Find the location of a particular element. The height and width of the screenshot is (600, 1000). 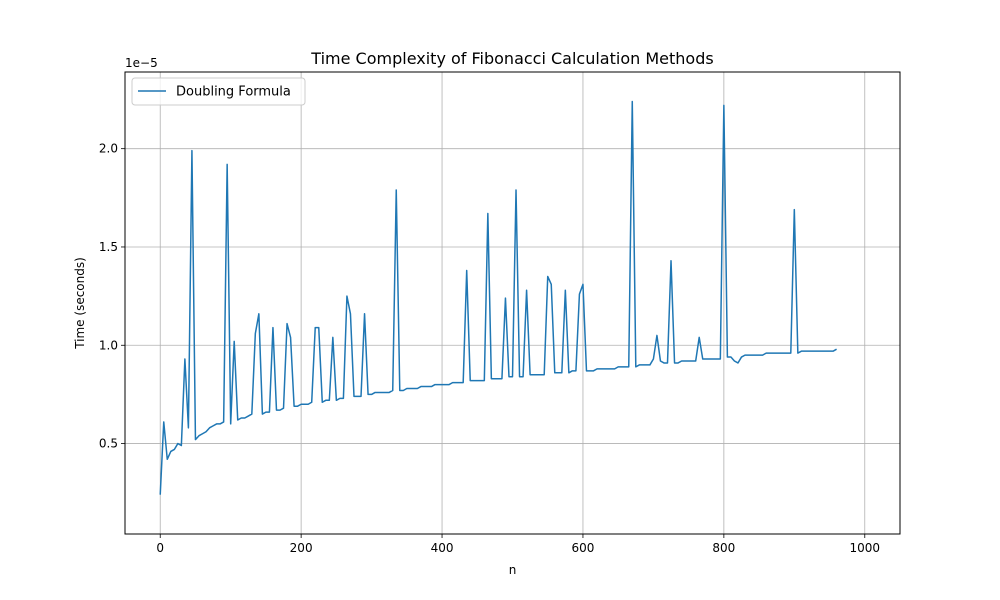

y-offset-label: 1e−5 is located at coordinates (141, 63).